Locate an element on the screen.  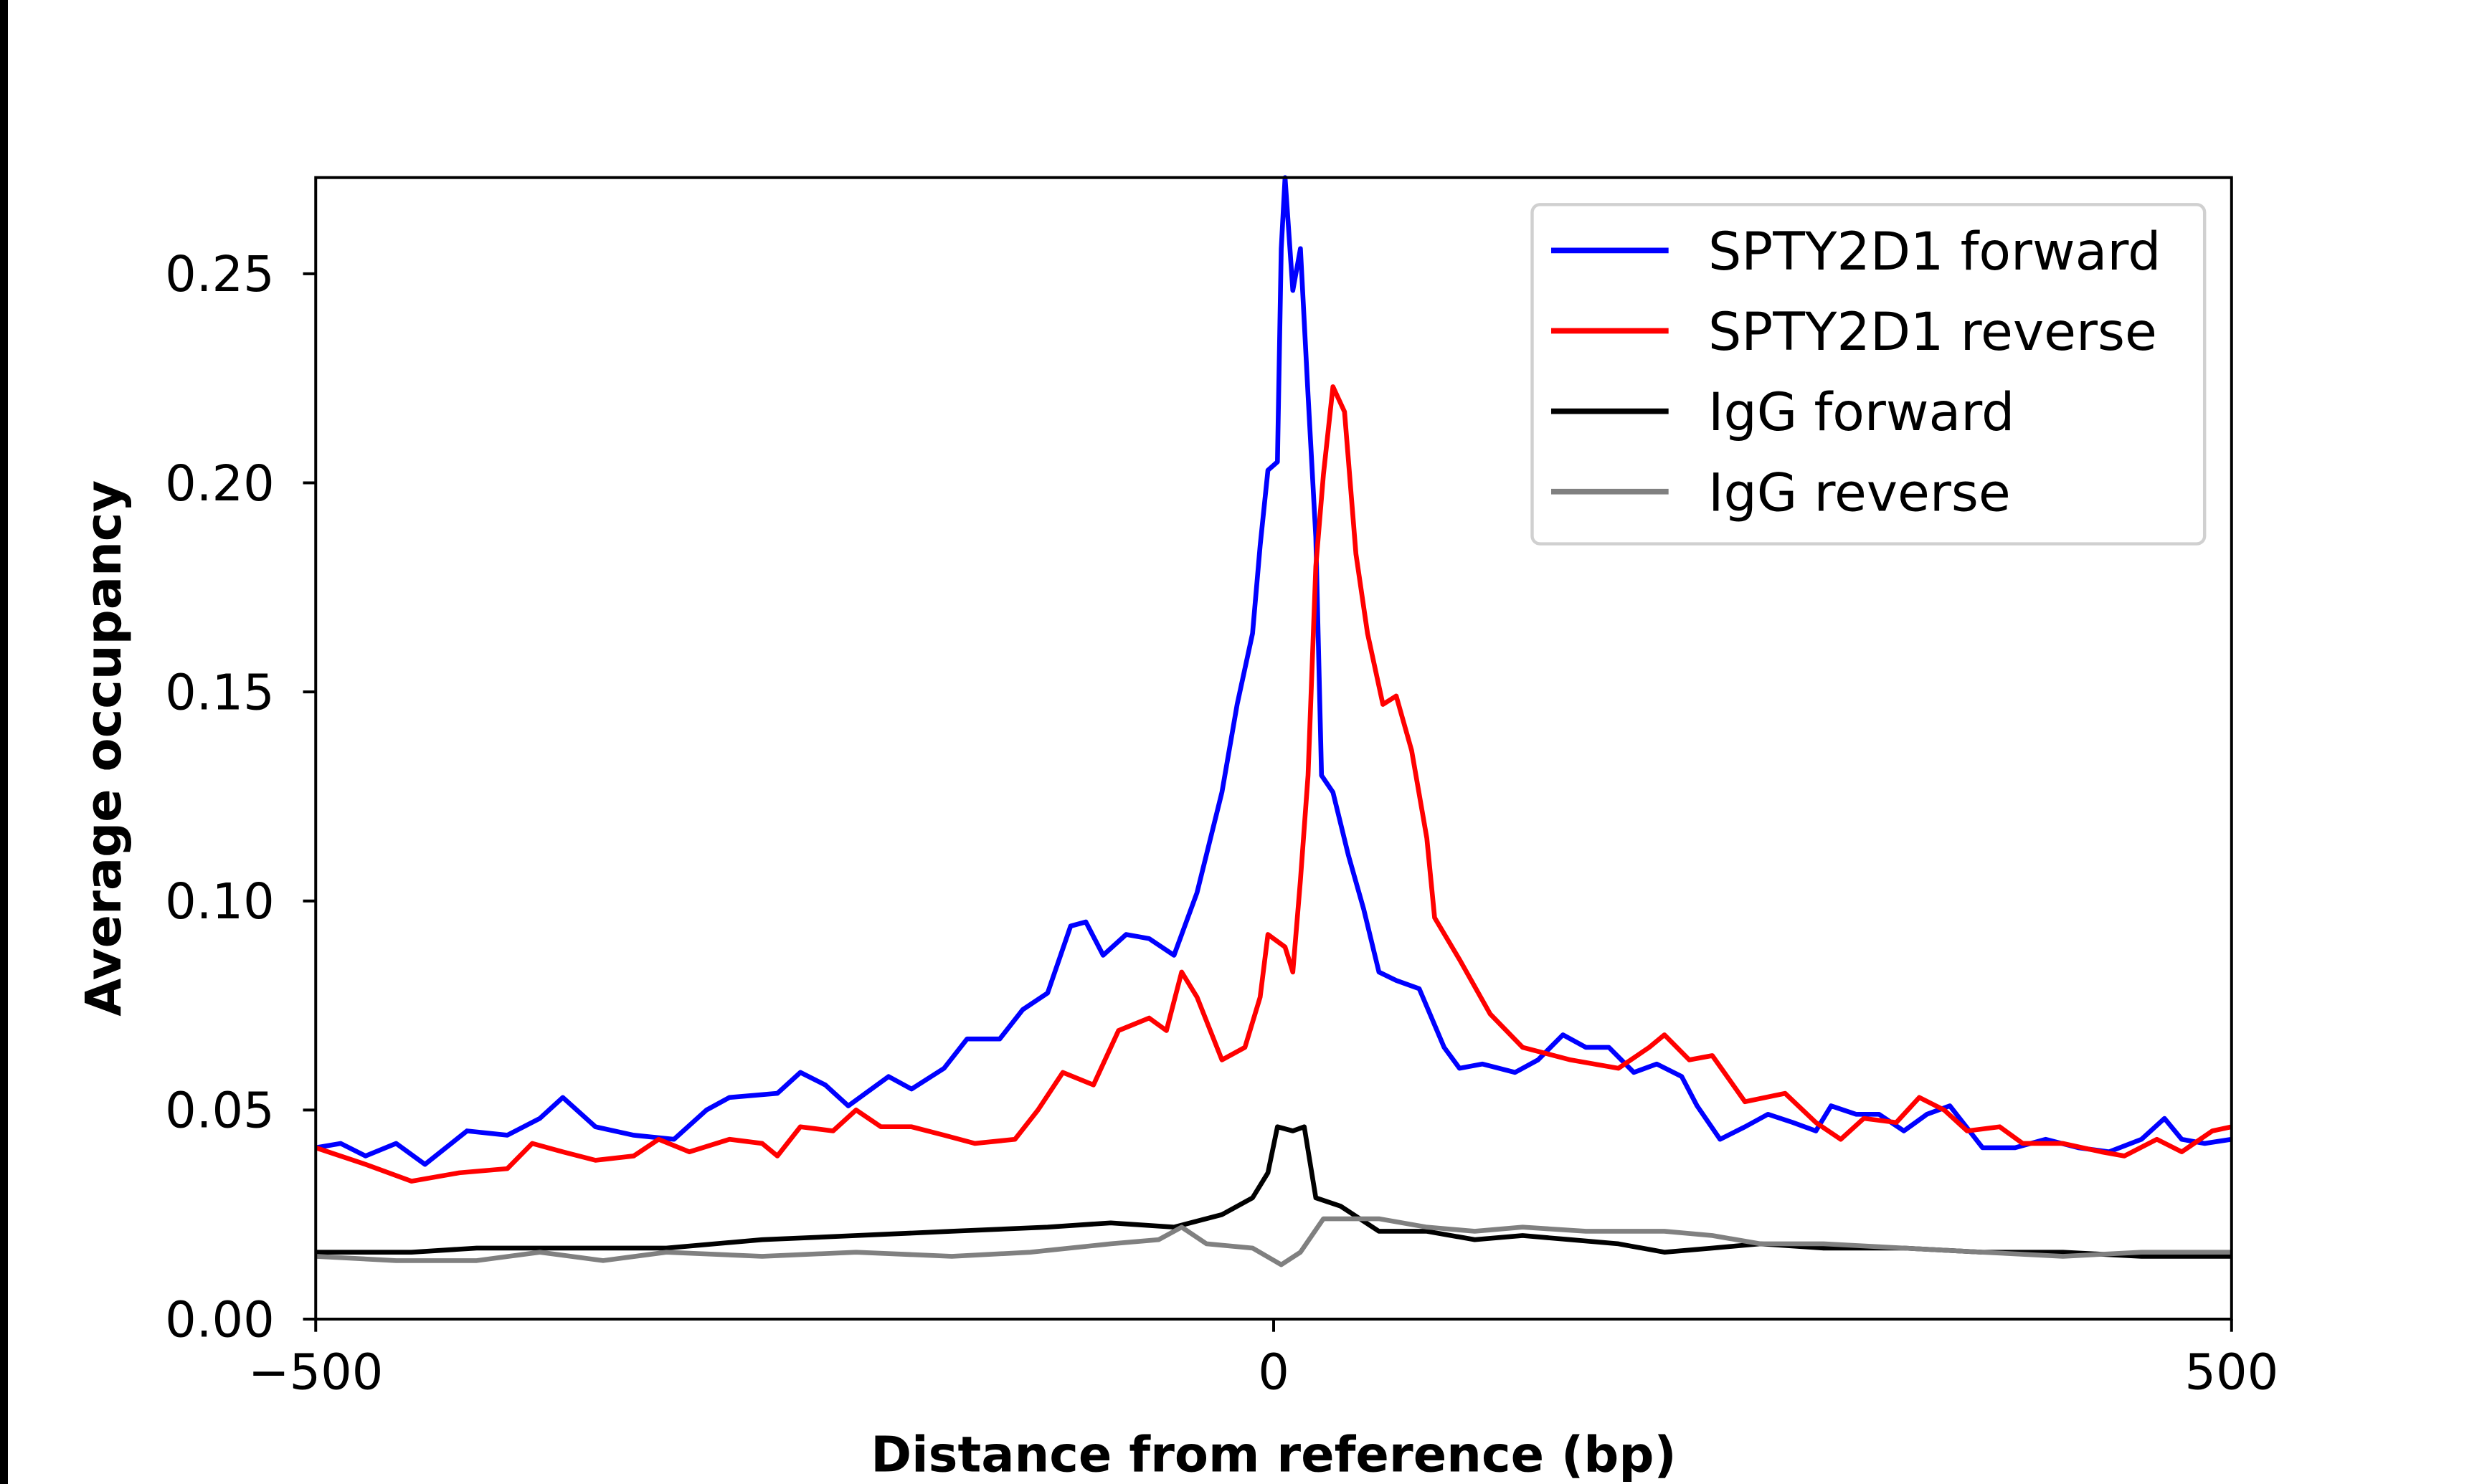
y-tick-label: 0.20 is located at coordinates (220, 484).